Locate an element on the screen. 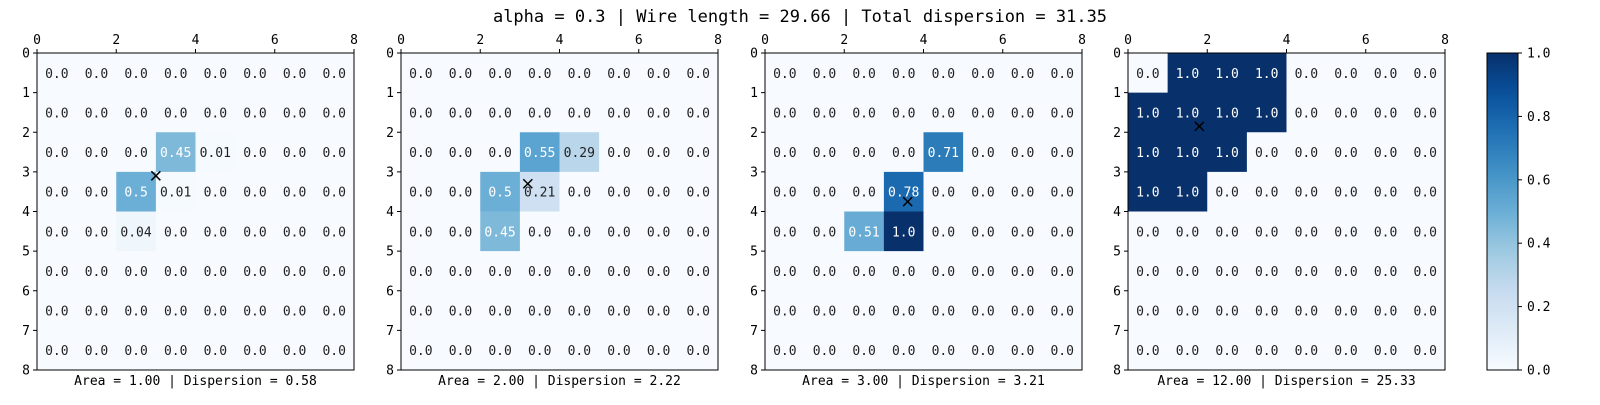 The width and height of the screenshot is (1600, 405). y-tick-label: 8 is located at coordinates (390, 371).